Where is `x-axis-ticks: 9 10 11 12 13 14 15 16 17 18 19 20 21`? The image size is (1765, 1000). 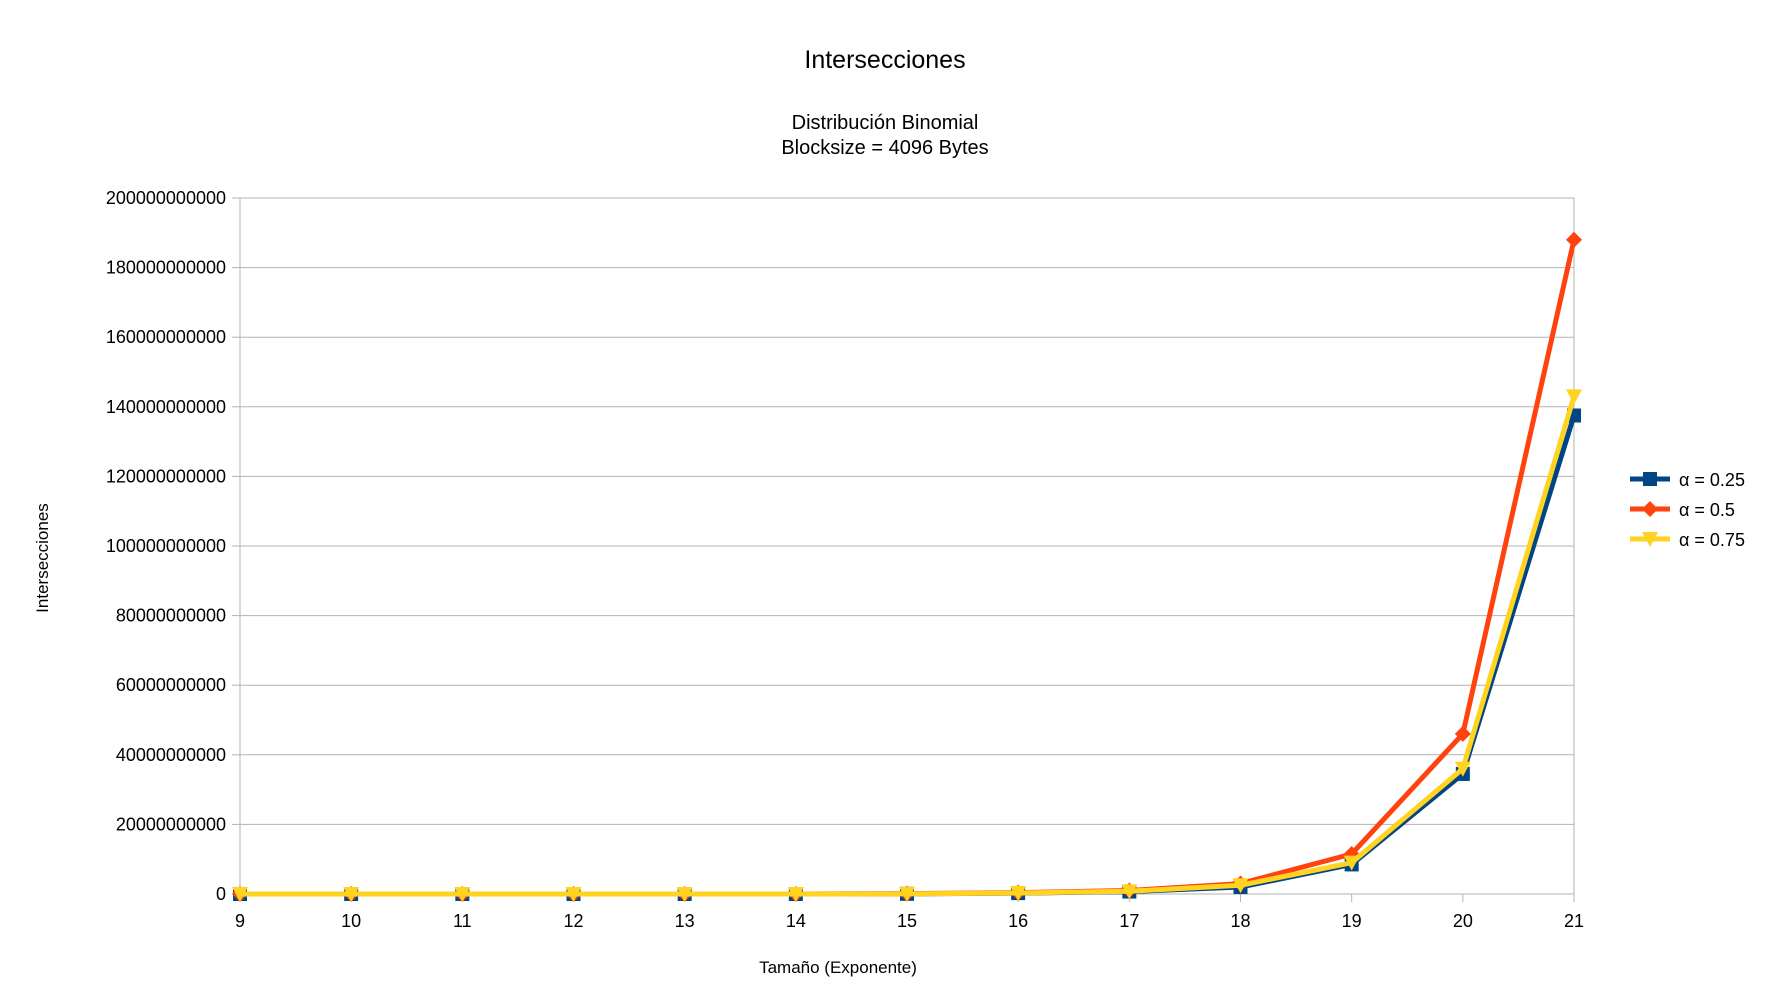
x-axis-ticks: 9 10 11 12 13 14 15 16 17 18 19 20 21 is located at coordinates (909, 912).